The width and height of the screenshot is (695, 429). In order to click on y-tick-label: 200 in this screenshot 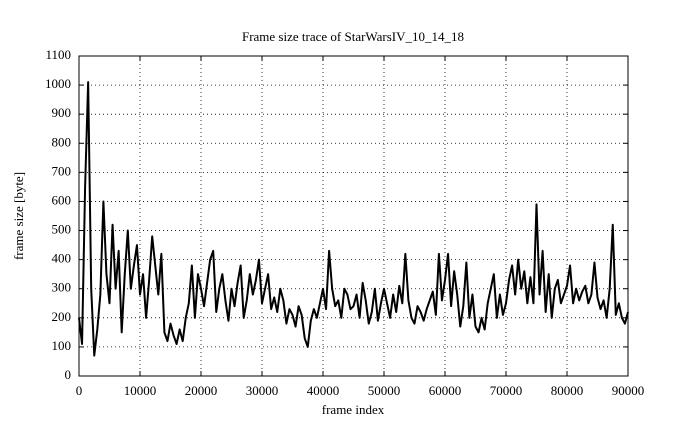, I will do `click(62, 316)`.